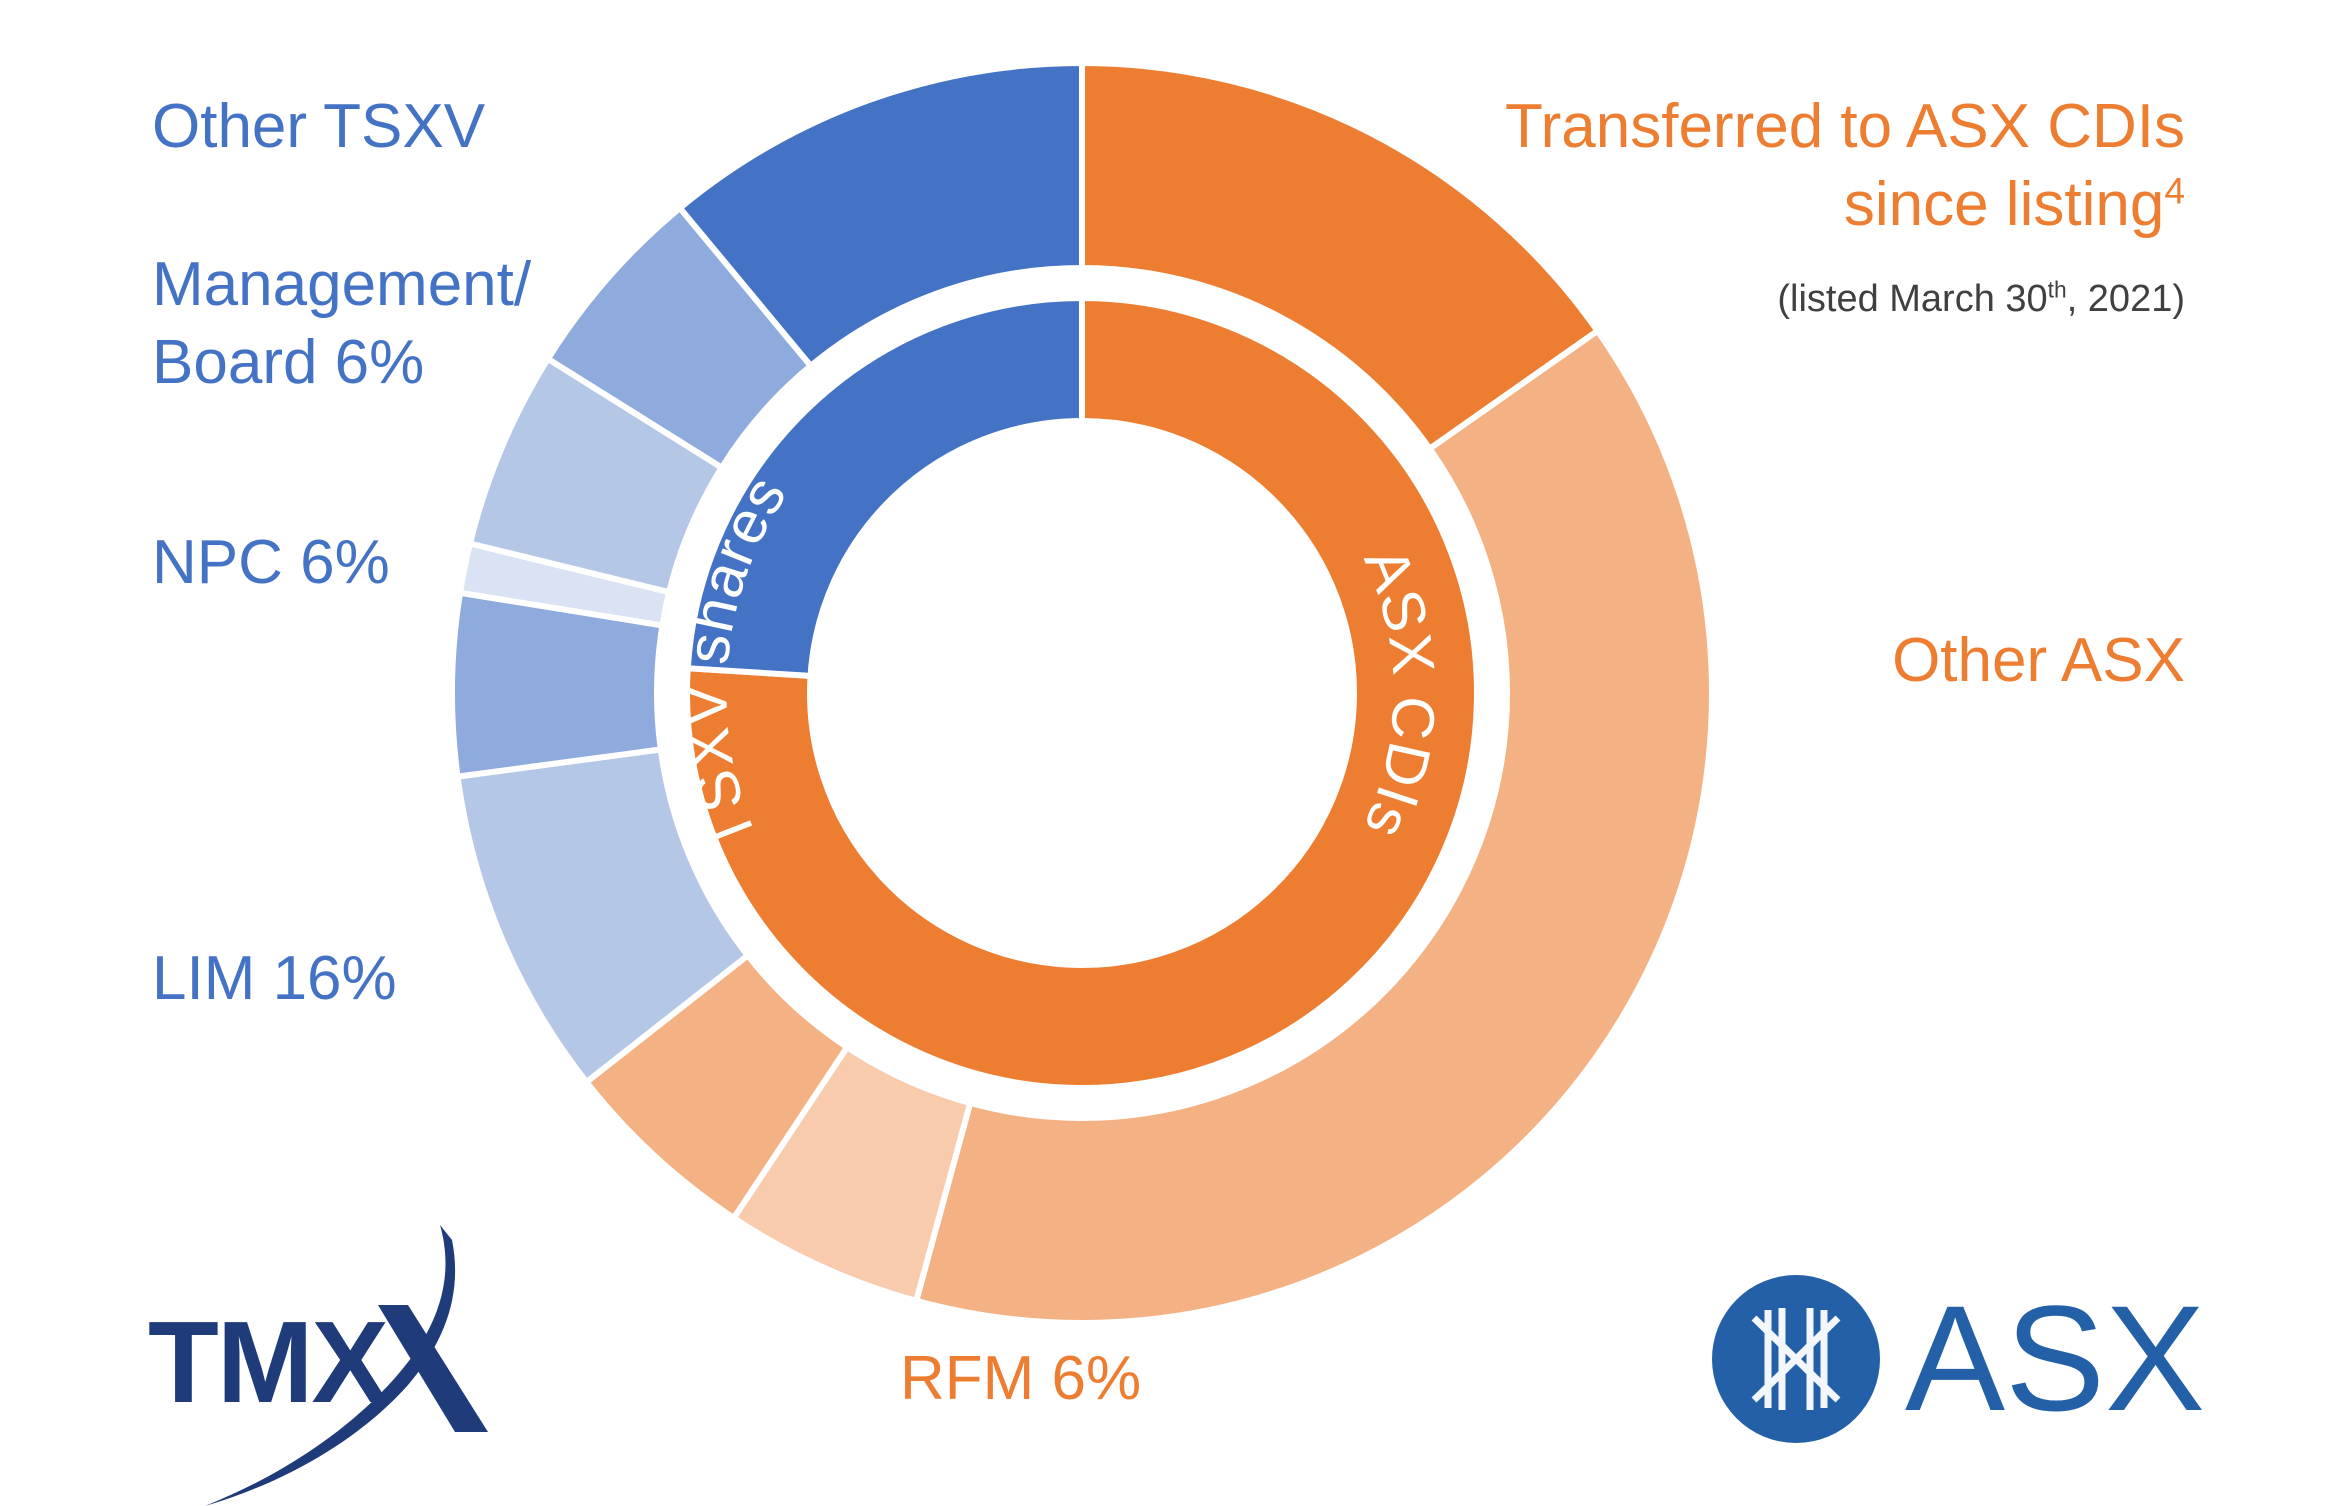 This screenshot has width=2348, height=1506. Describe the element at coordinates (884, 487) in the screenshot. I see `inner-slice-tsxv-shares` at that location.